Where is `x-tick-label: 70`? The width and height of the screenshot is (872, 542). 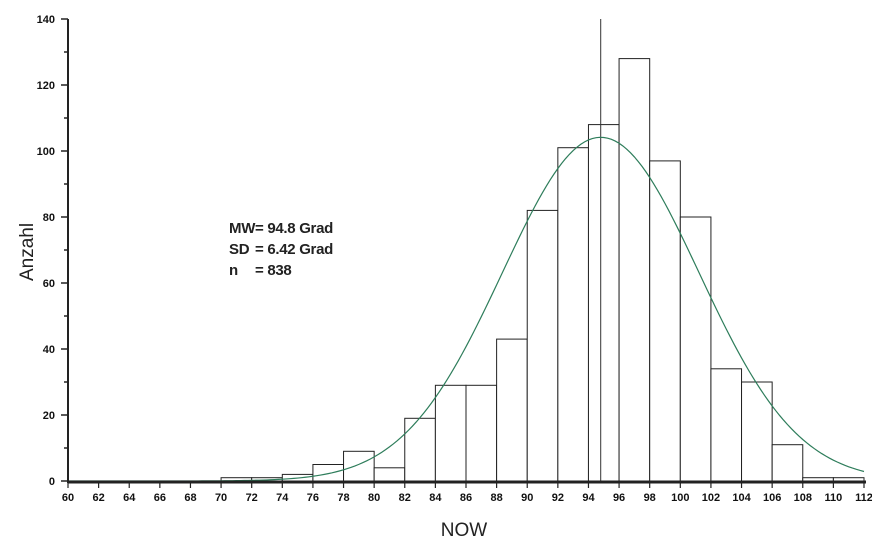 x-tick-label: 70 is located at coordinates (221, 498).